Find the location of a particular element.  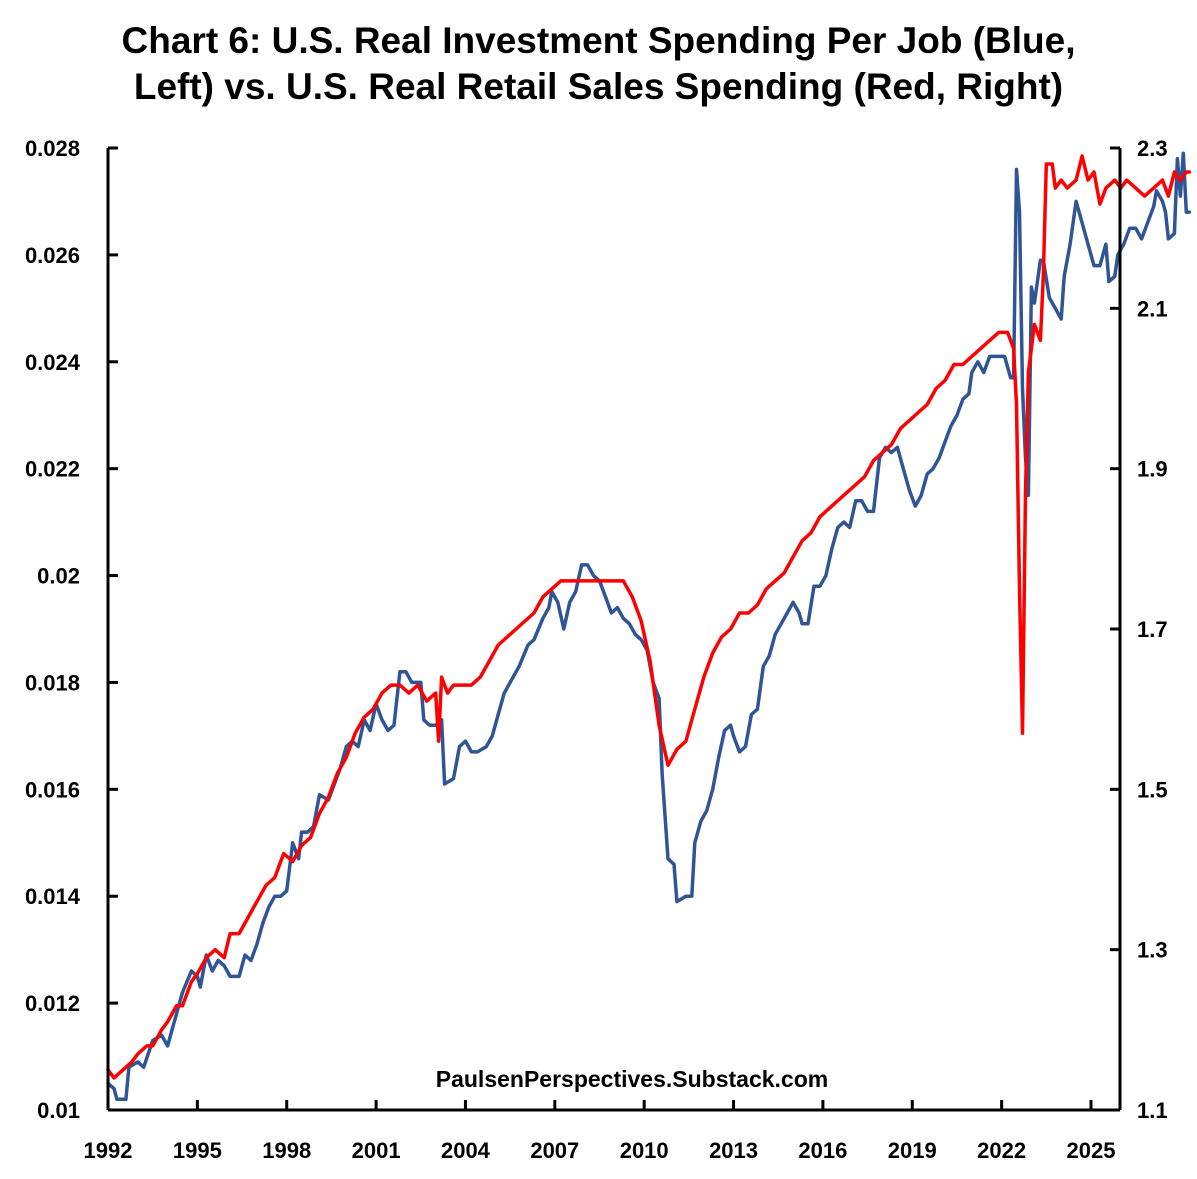

left-y-tick-label: 0.01 is located at coordinates (58, 1110).